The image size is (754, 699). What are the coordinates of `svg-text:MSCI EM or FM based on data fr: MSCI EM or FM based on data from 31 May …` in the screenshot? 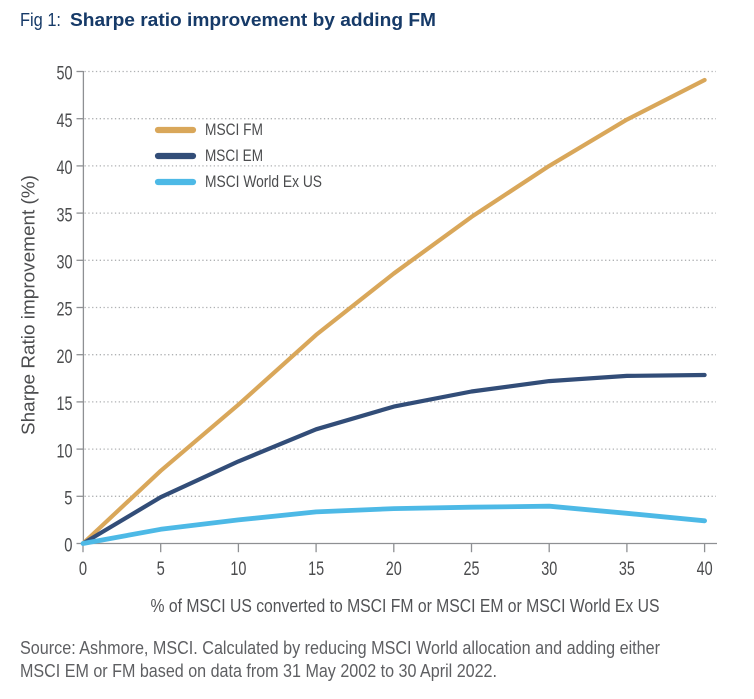 It's located at (258, 671).